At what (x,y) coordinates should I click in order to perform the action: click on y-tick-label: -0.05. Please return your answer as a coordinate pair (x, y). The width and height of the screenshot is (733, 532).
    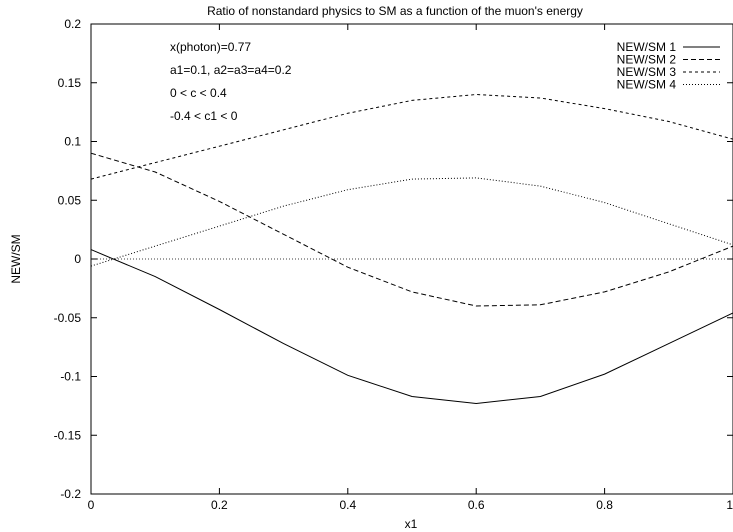
    Looking at the image, I should click on (68, 318).